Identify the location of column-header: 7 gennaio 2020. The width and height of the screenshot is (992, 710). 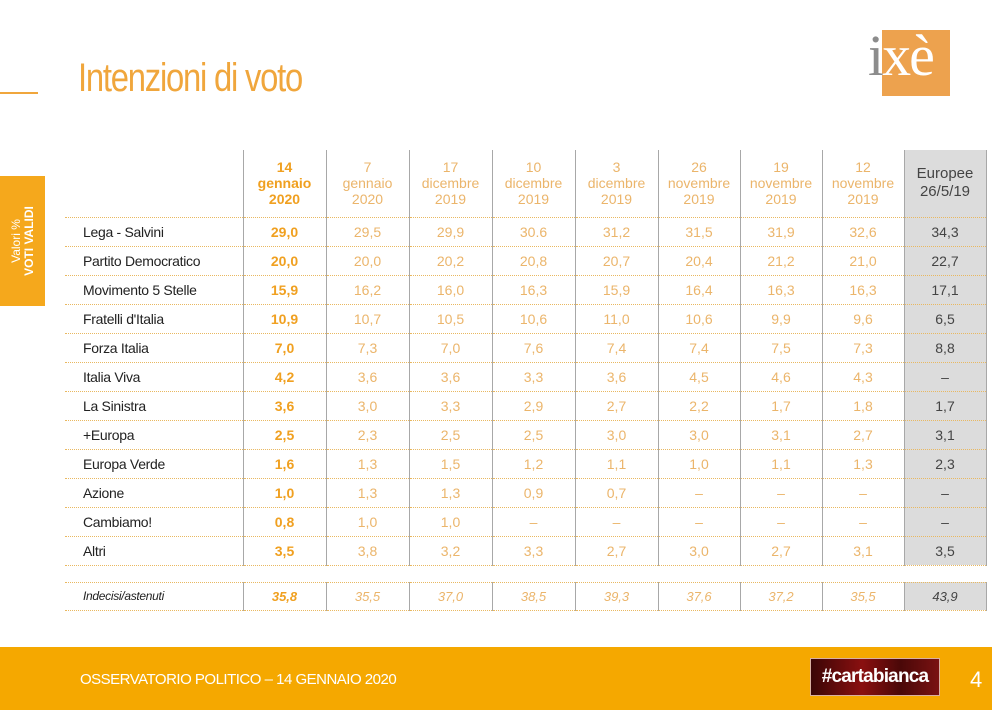
(367, 184).